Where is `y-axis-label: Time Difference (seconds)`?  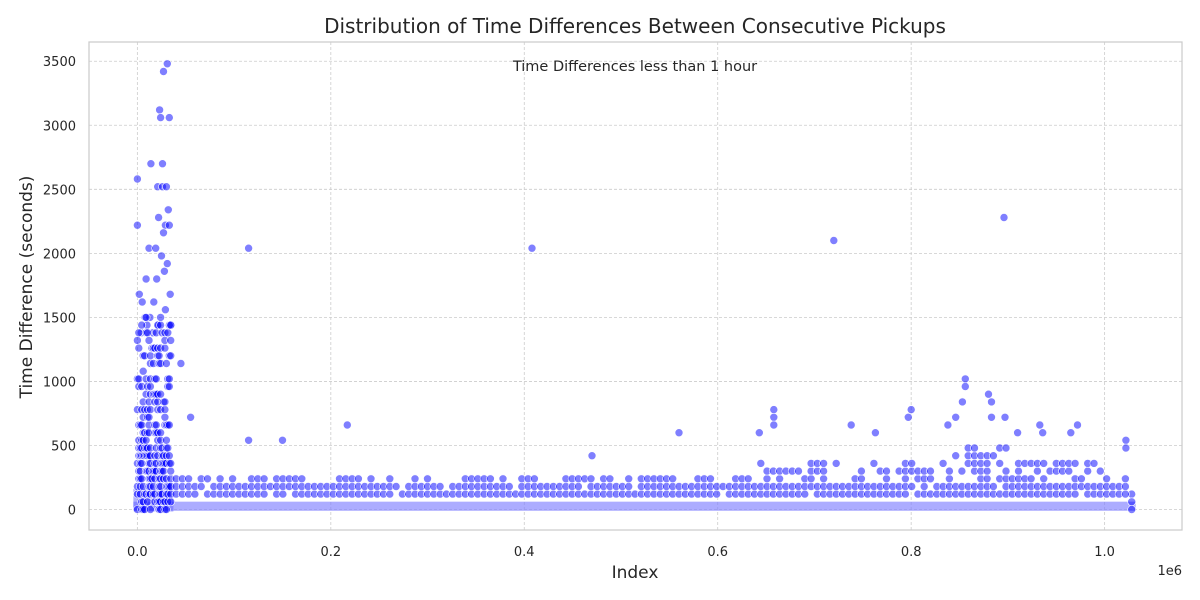
y-axis-label: Time Difference (seconds) is located at coordinates (27, 288).